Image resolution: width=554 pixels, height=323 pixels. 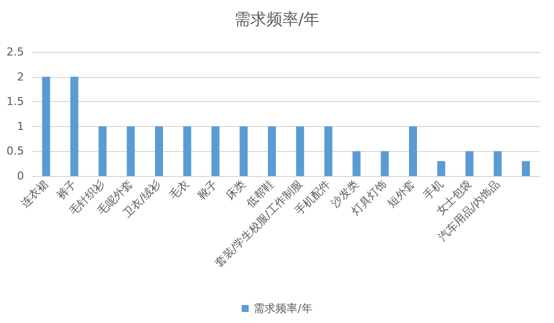 I want to click on y-tick-label: 1, so click(x=20, y=126).